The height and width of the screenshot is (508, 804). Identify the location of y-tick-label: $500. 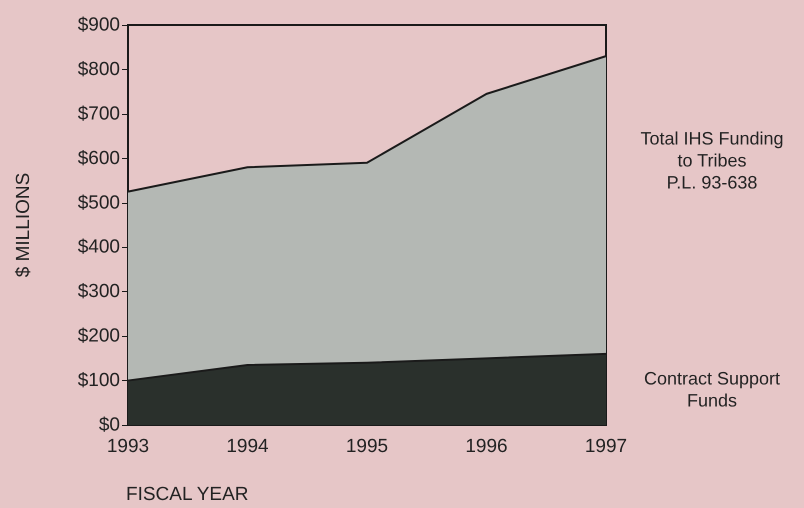
(99, 203).